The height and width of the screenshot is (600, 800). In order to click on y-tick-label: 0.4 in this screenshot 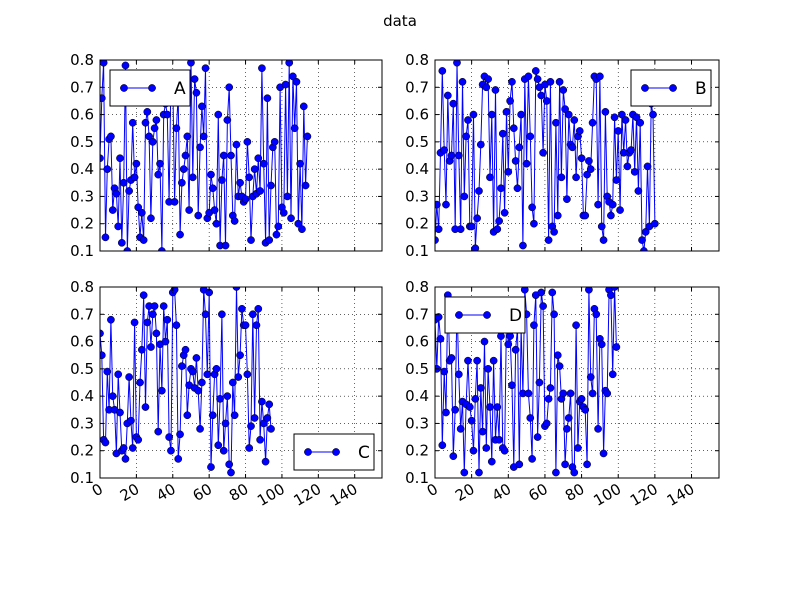, I will do `click(82, 169)`.